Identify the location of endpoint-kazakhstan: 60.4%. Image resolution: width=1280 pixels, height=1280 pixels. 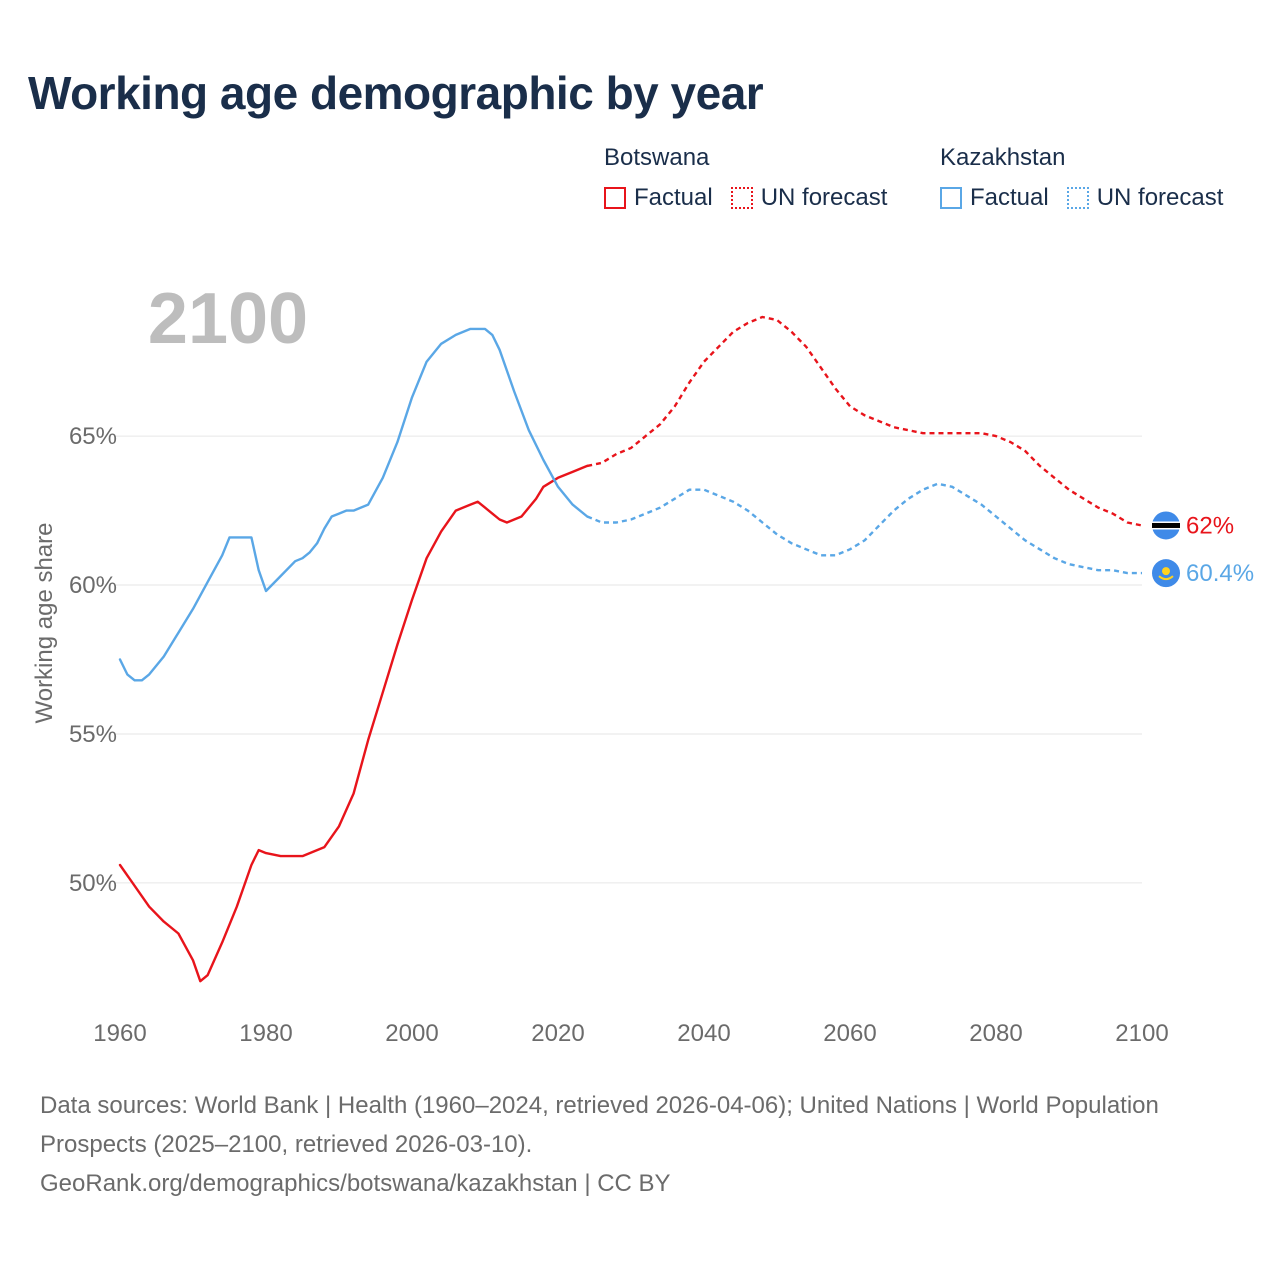
(1203, 573).